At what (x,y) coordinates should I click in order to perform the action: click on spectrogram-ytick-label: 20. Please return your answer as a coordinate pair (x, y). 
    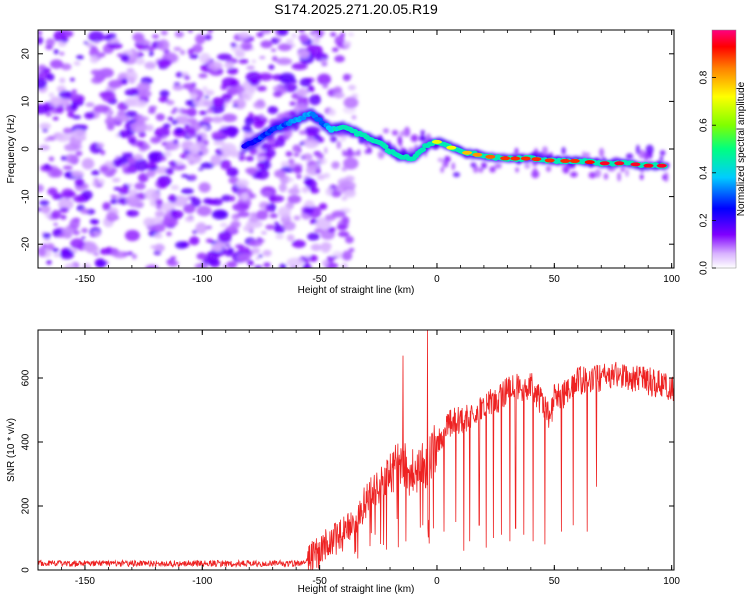
    Looking at the image, I should click on (26, 54).